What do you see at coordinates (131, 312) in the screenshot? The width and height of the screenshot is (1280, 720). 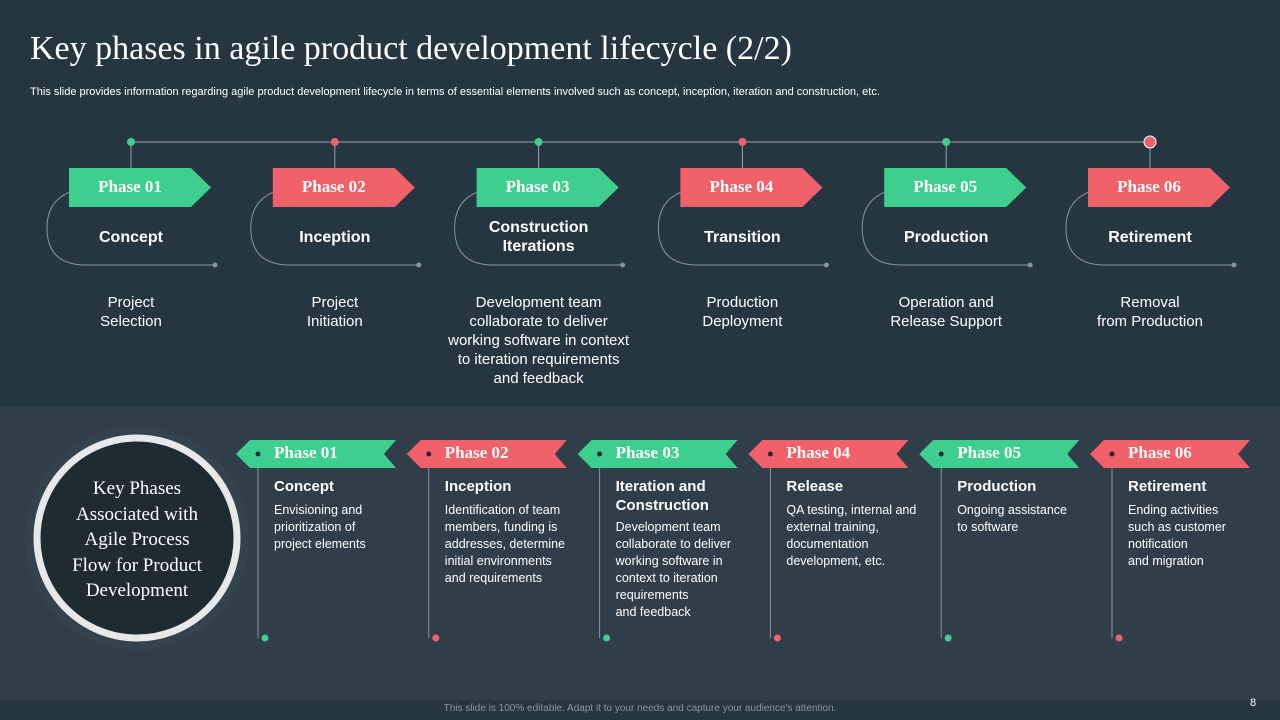 I see `phase-description: Project Selection` at bounding box center [131, 312].